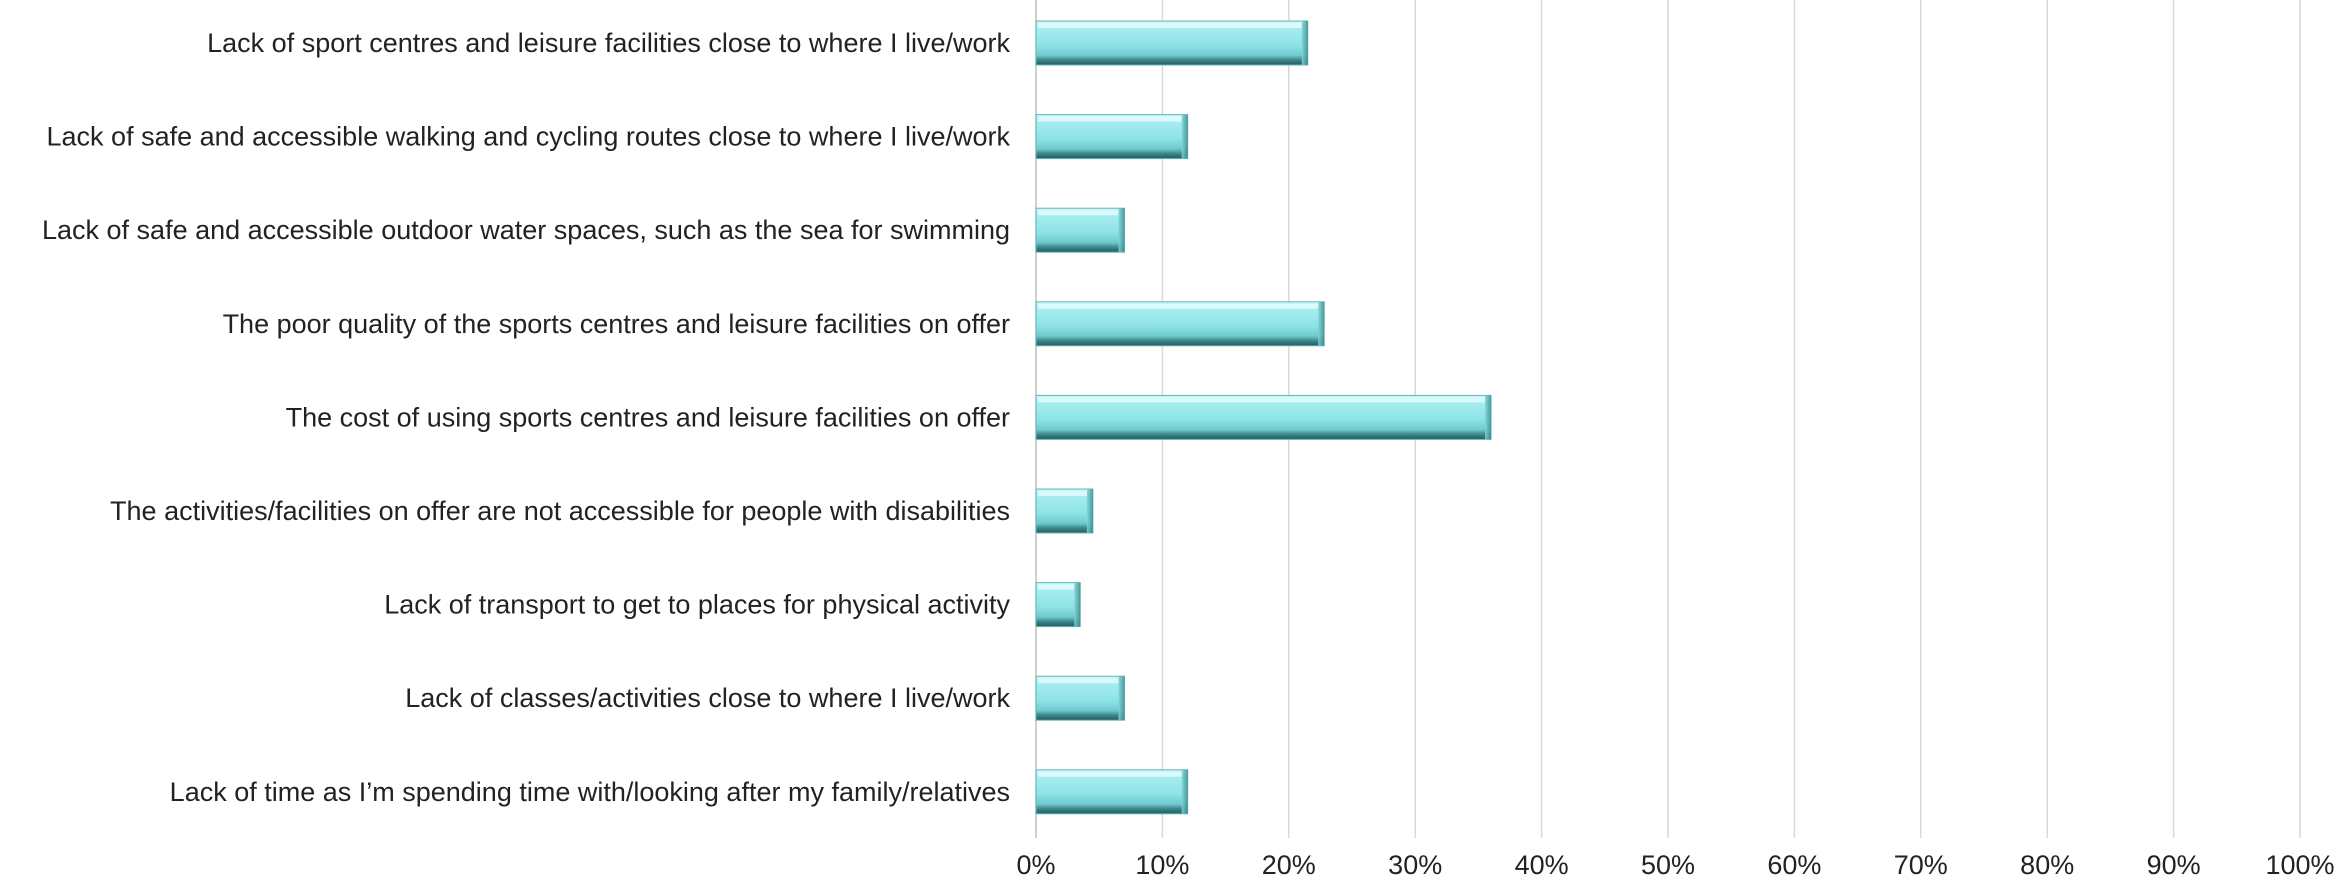 This screenshot has width=2336, height=886. Describe the element at coordinates (1289, 865) in the screenshot. I see `x-tick-label: 20%` at that location.